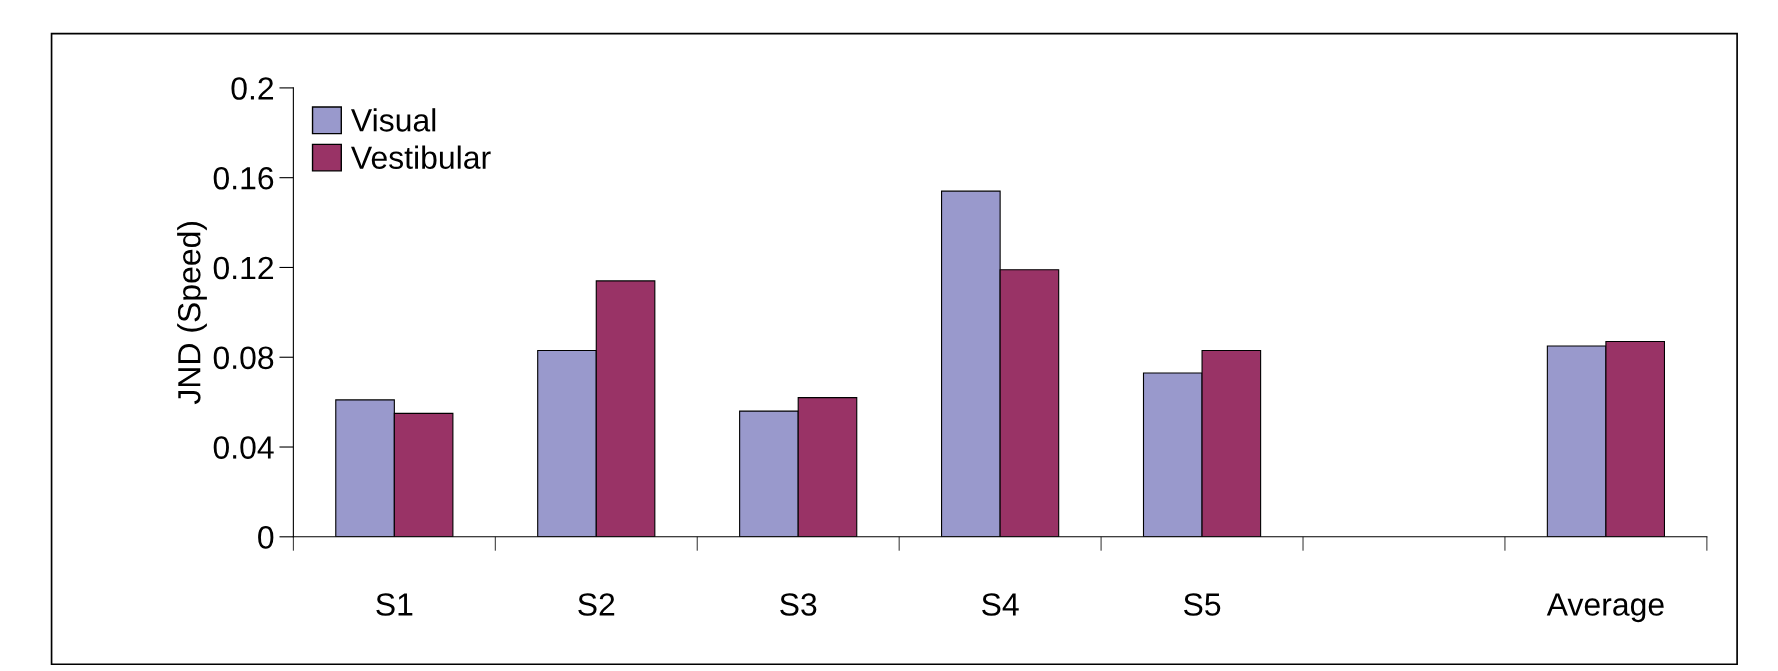 The width and height of the screenshot is (1778, 671). I want to click on y-tick-label: 0.04, so click(243, 447).